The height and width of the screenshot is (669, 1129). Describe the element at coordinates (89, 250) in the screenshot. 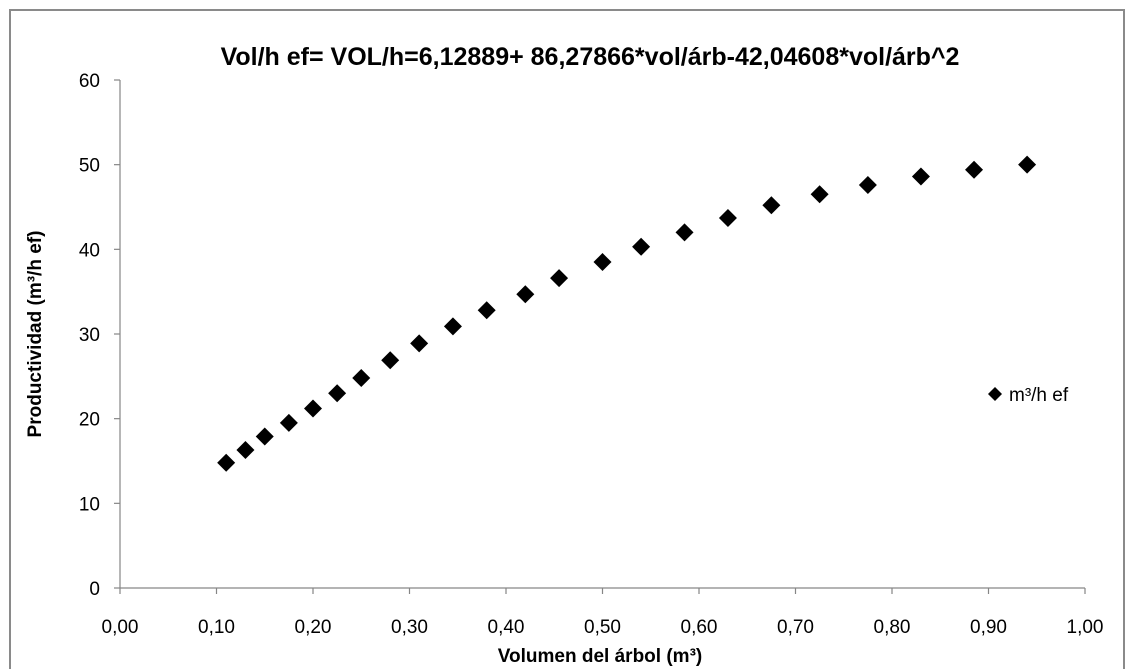

I see `y-tick-label: 40` at that location.